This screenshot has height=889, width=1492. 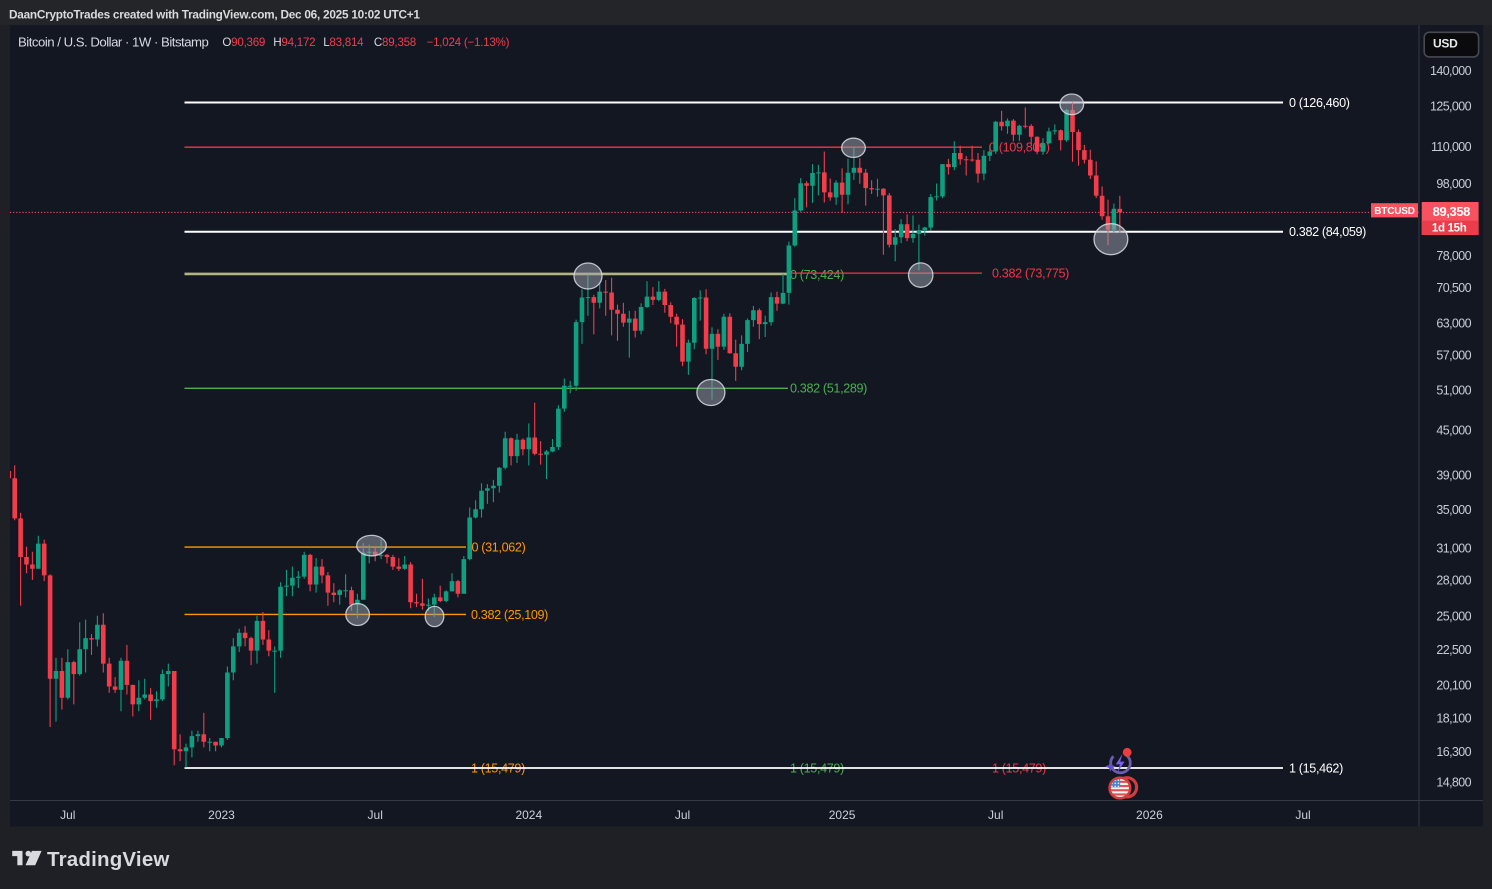 What do you see at coordinates (1453, 782) in the screenshot?
I see `svg-text: 14,800` at bounding box center [1453, 782].